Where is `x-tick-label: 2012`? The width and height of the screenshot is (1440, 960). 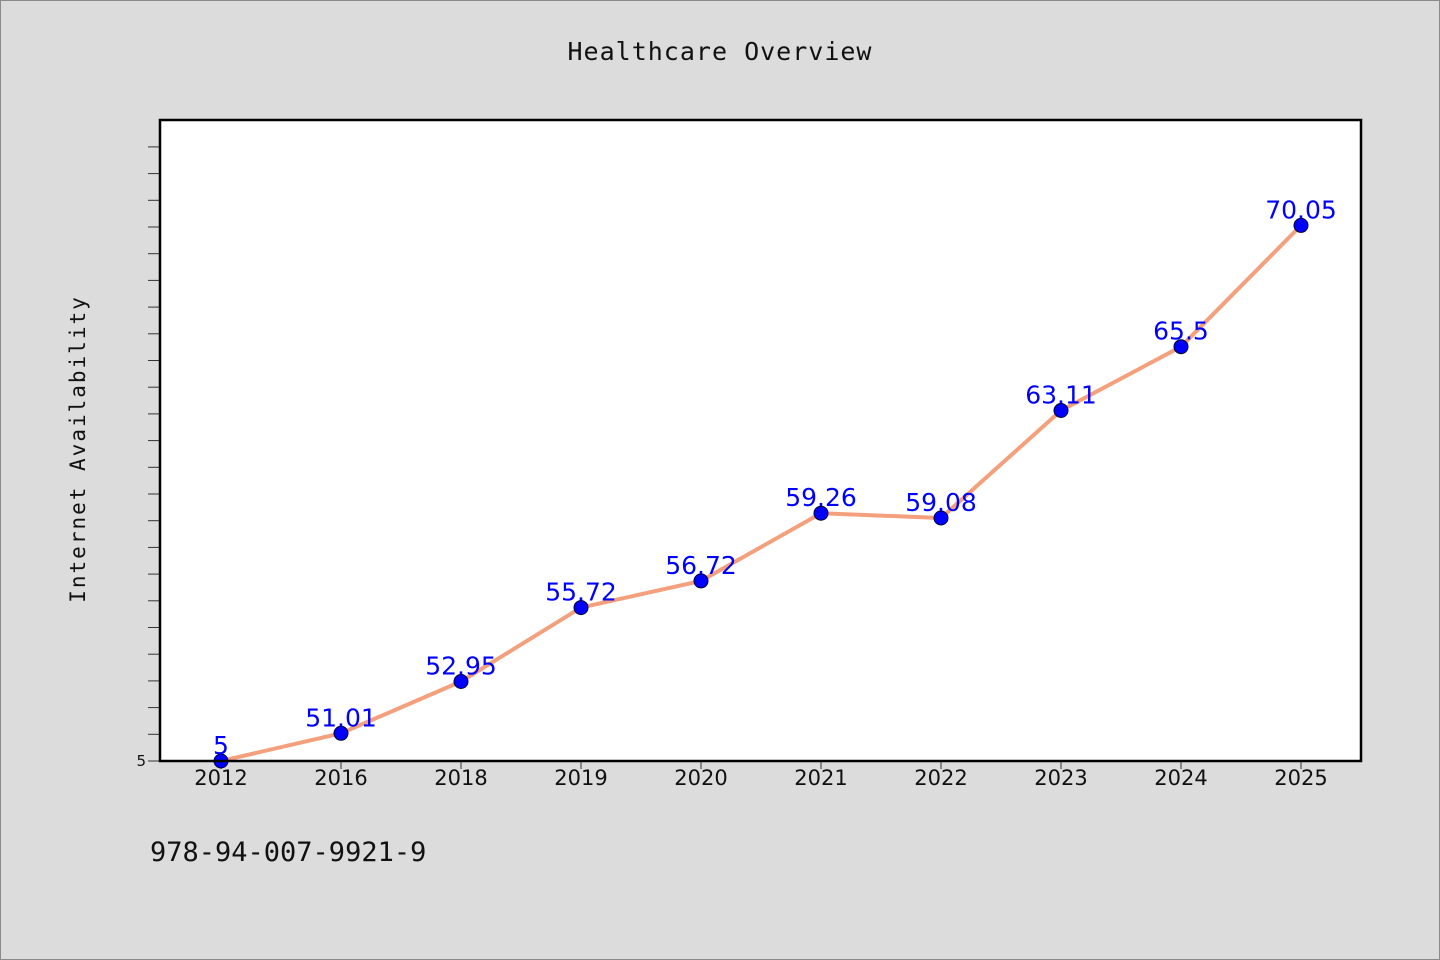 x-tick-label: 2012 is located at coordinates (220, 778).